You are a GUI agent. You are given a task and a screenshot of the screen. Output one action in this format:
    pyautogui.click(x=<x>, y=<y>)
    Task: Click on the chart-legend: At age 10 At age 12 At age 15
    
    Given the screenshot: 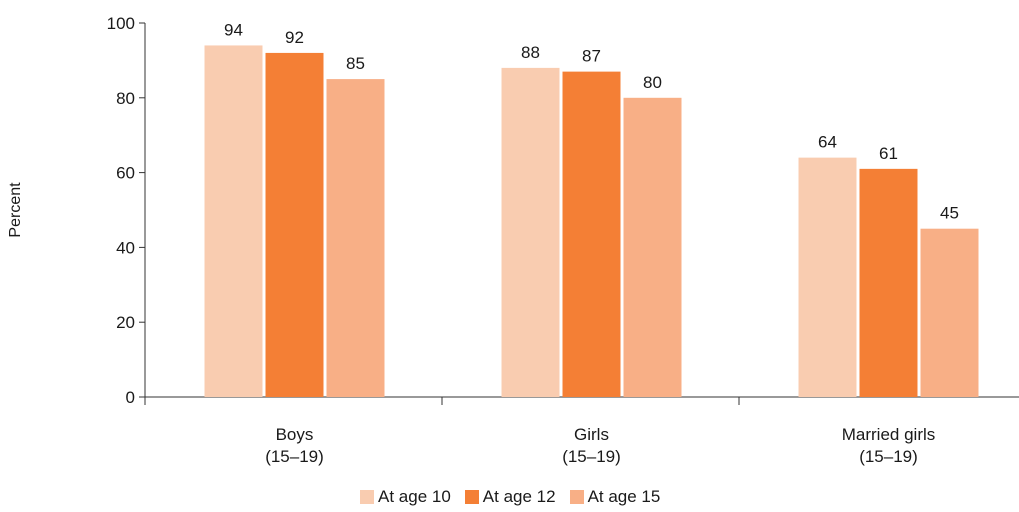 What is the action you would take?
    pyautogui.click(x=517, y=497)
    